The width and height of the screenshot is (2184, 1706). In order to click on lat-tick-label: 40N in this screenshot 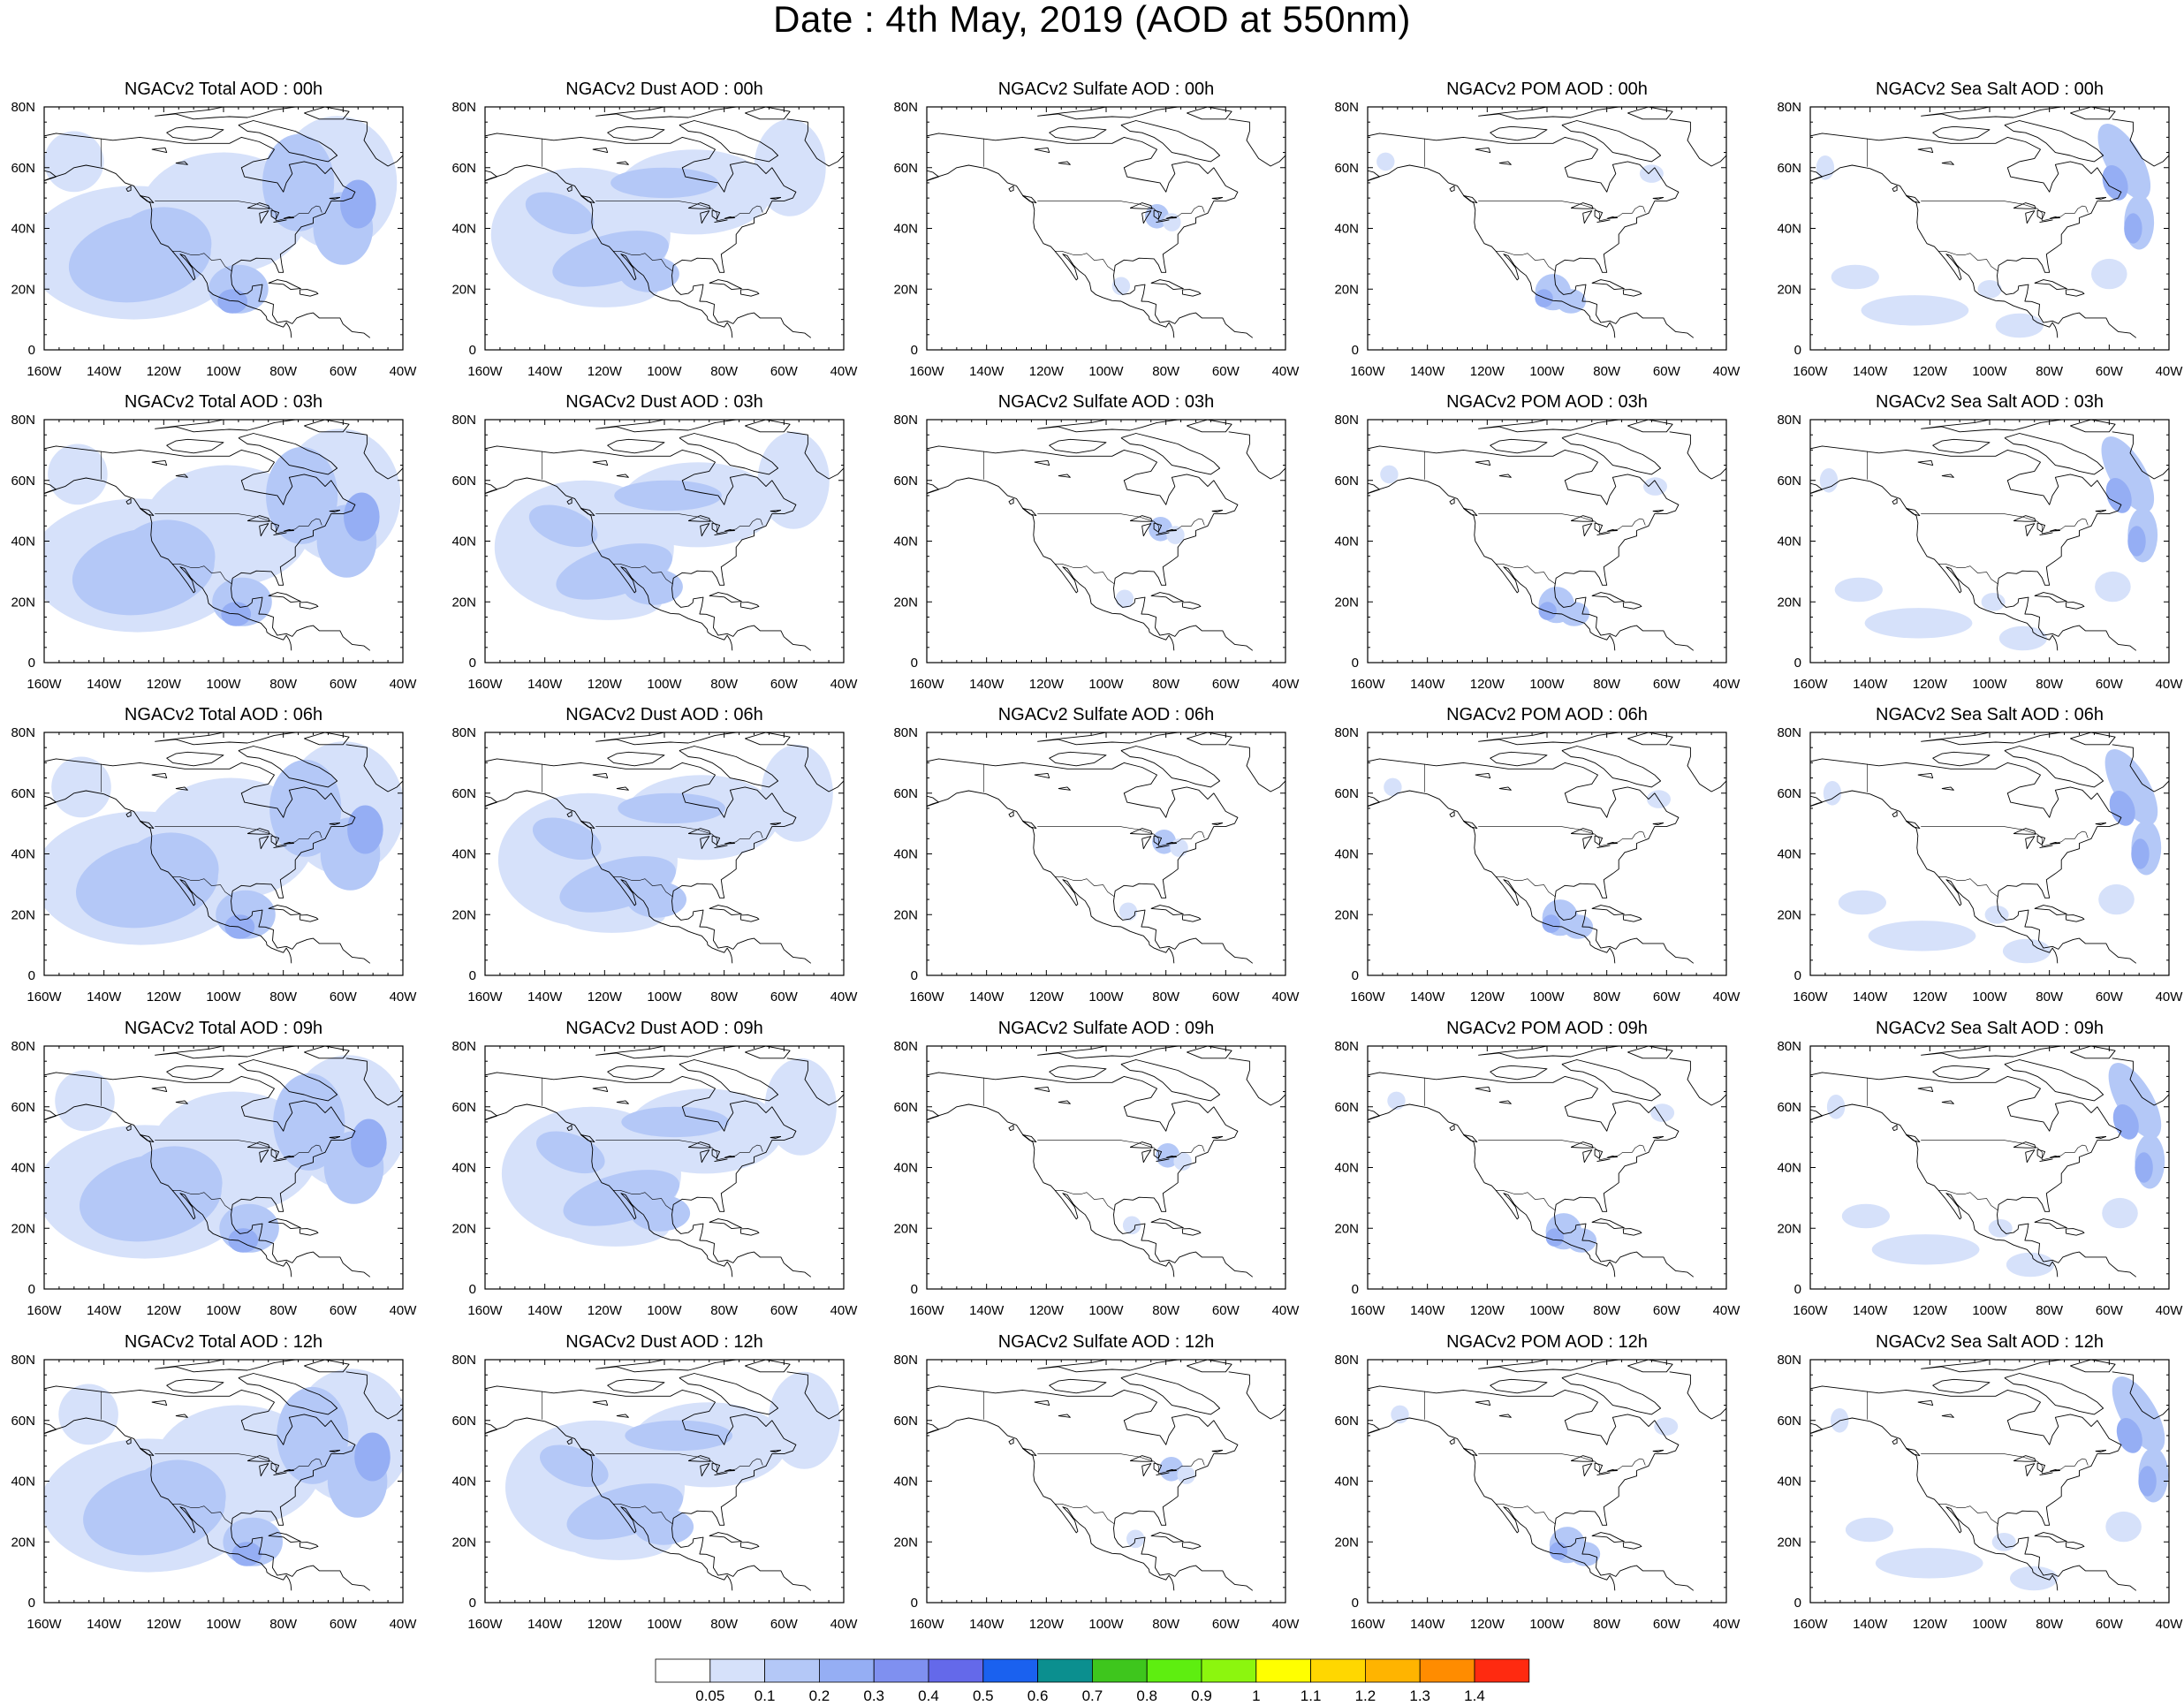, I will do `click(905, 1169)`.